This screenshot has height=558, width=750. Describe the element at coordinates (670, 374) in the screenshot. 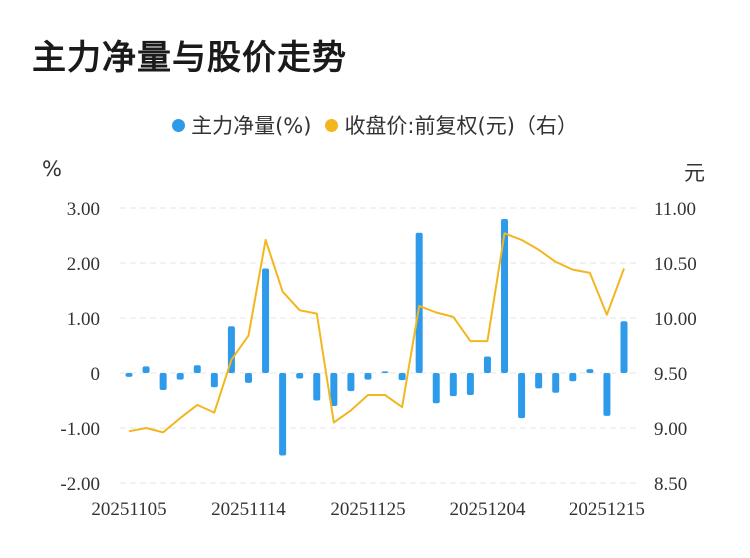

I see `y-right-tick-label: 9.50` at that location.